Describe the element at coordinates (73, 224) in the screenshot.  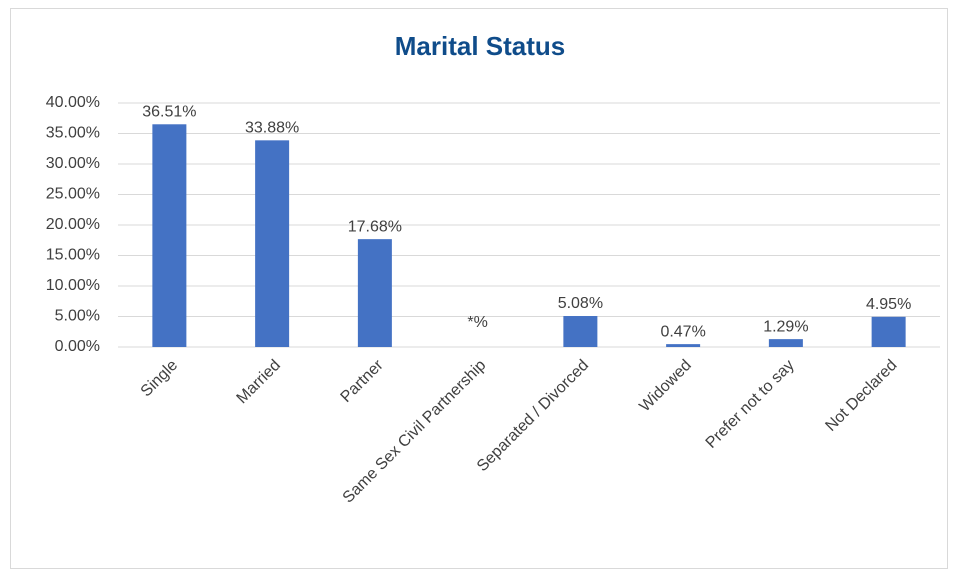
I see `y-tick-label: 20.00%` at that location.